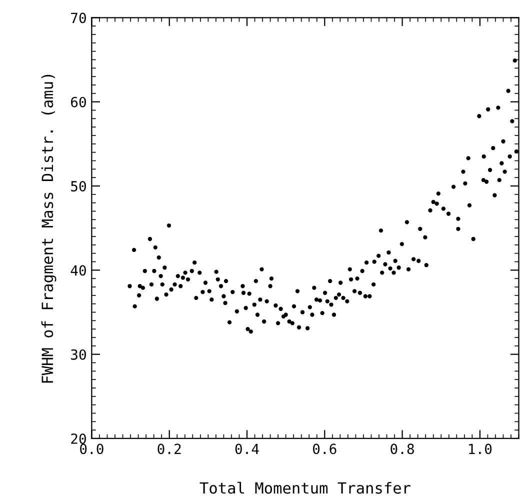  I want to click on y-axis-title: FWHM of Fragment Mass Distr. (amu), so click(48, 228).